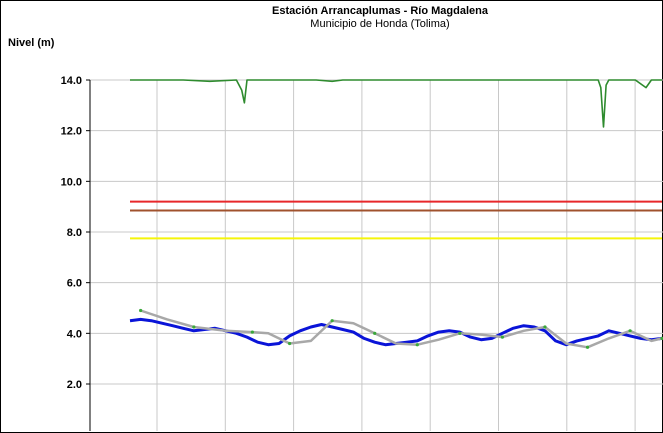  What do you see at coordinates (71, 132) in the screenshot?
I see `y-tick-label: 12.0` at bounding box center [71, 132].